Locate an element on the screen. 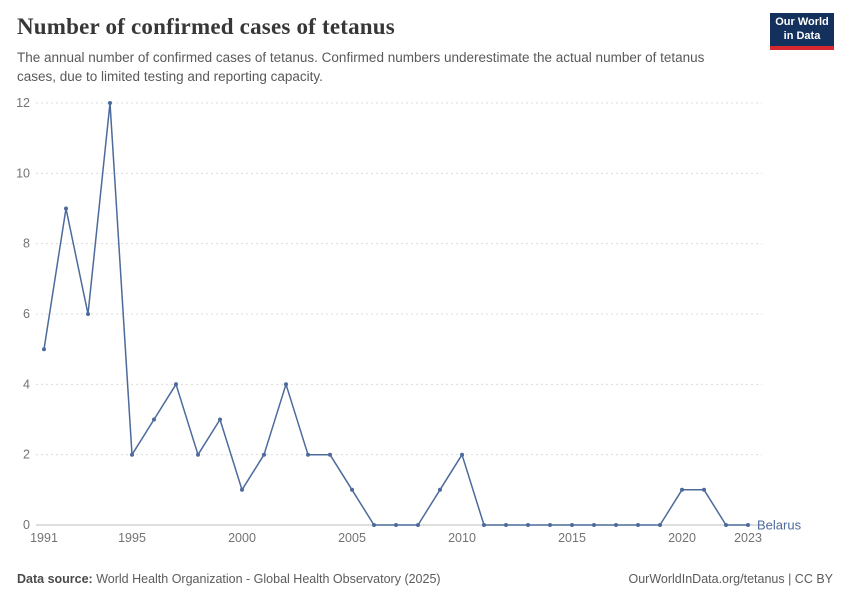 The height and width of the screenshot is (600, 850). page-title: Number of confirmed cases of tetanus is located at coordinates (206, 26).